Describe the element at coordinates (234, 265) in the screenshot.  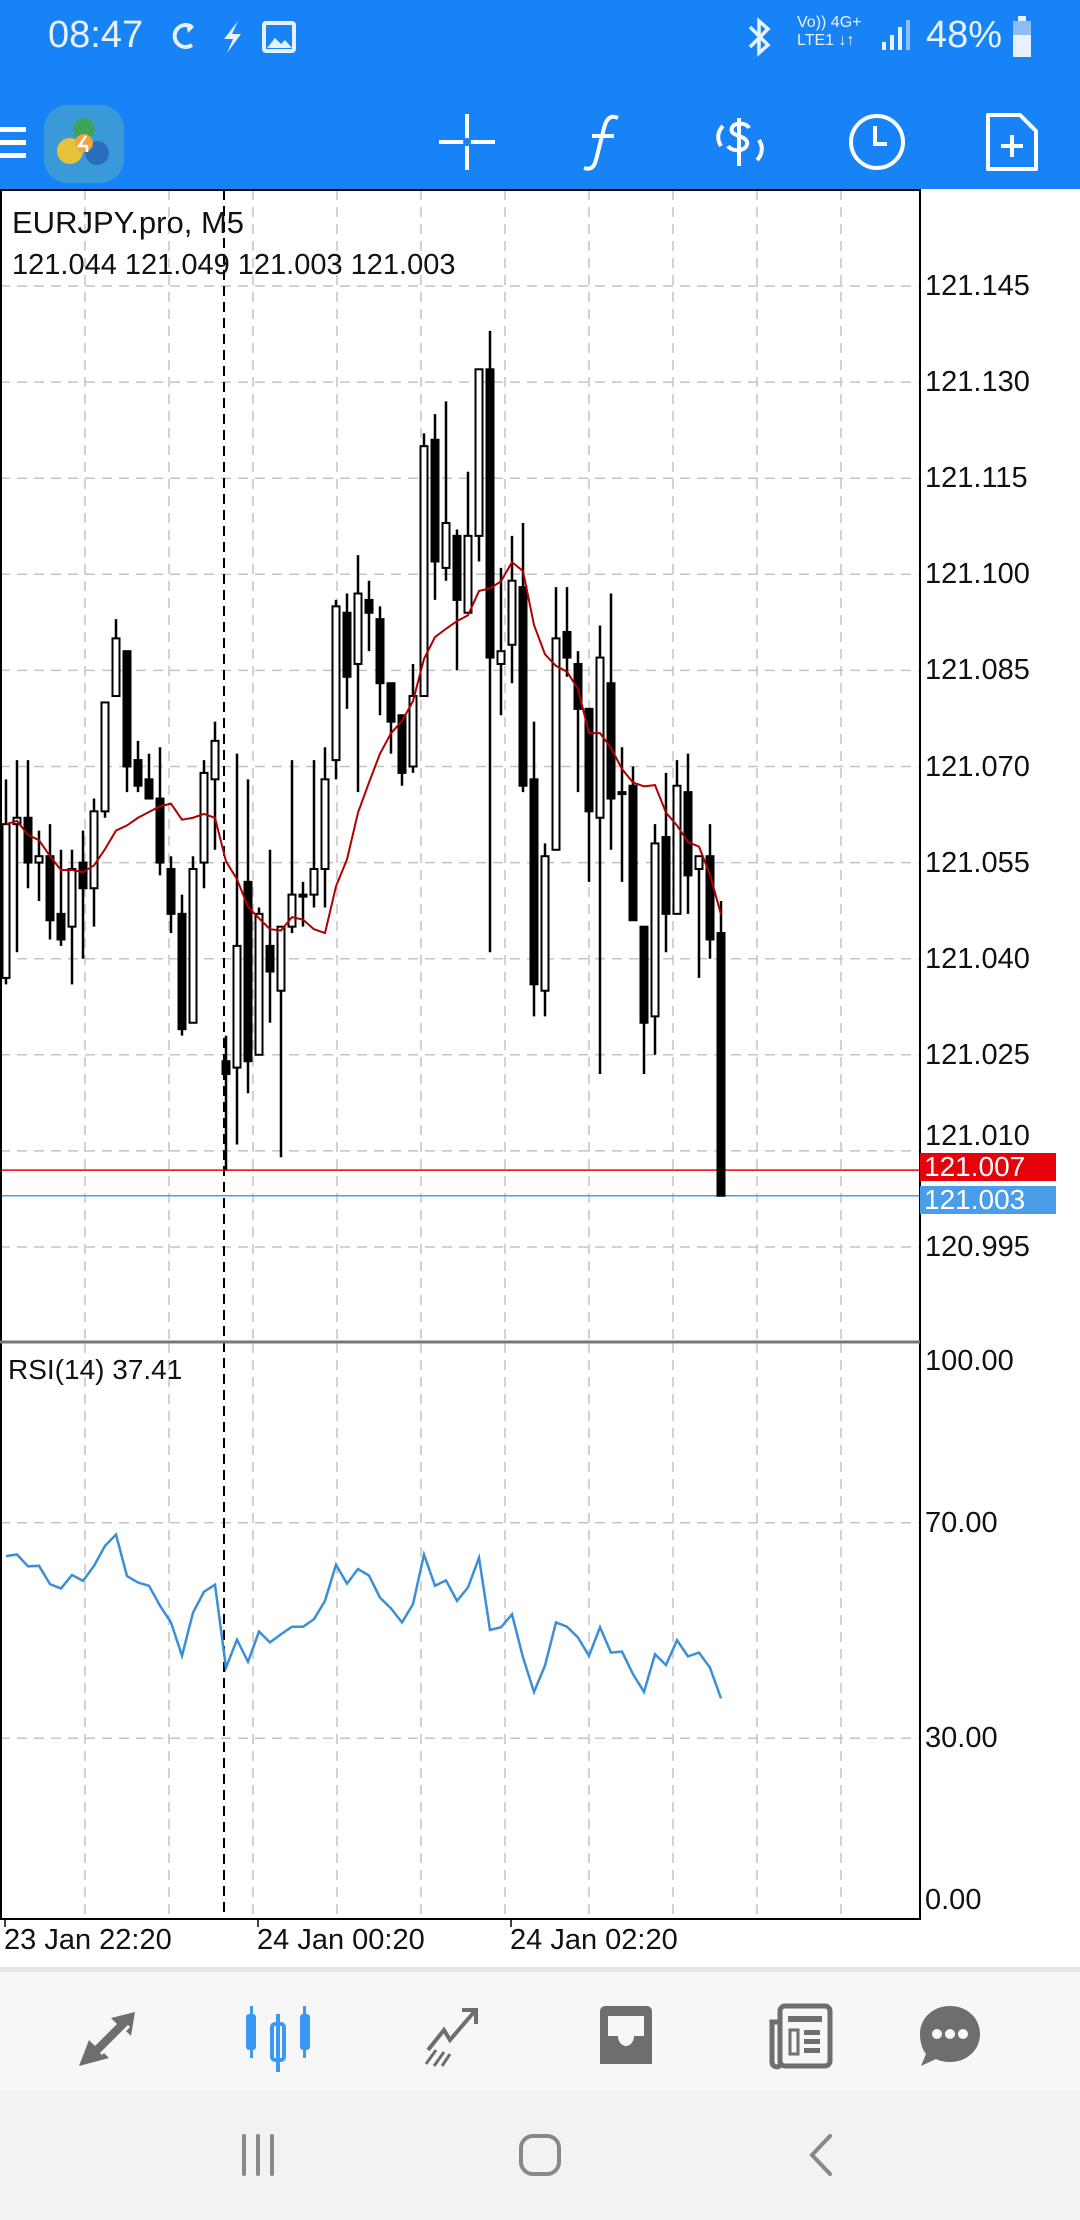
I see `ohlc-values: 121.044 121.049 121.003 121.003` at that location.